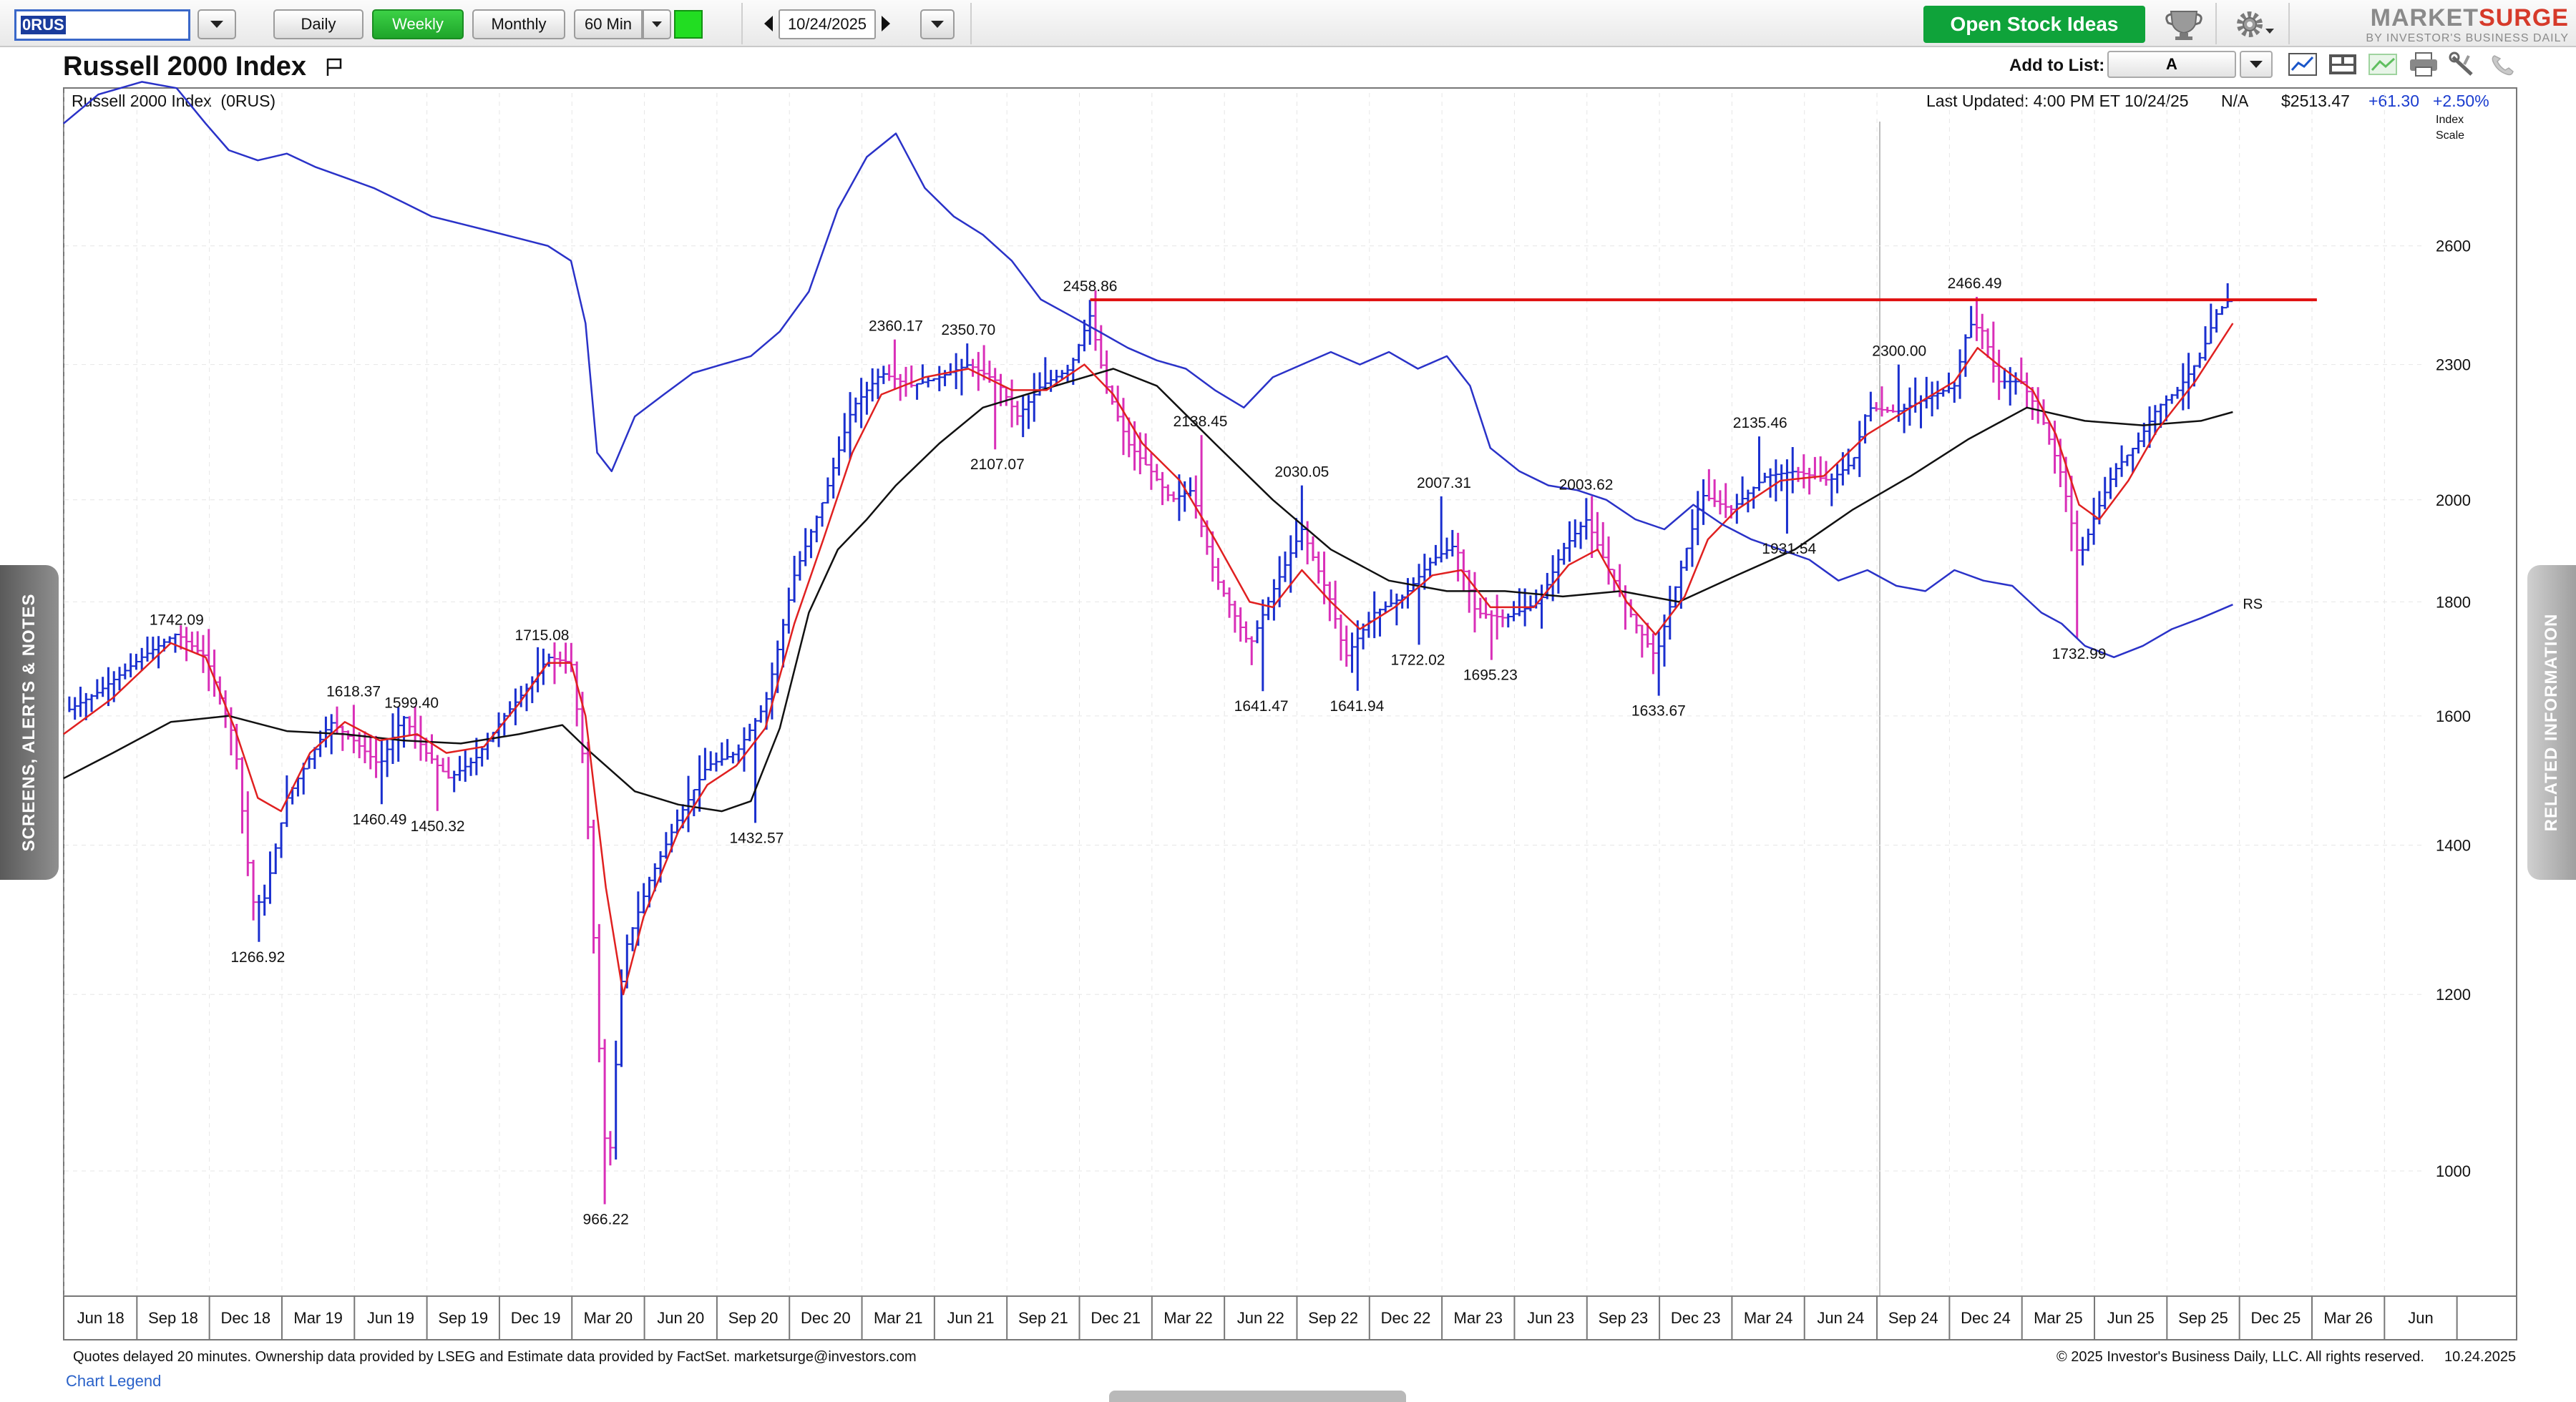 The width and height of the screenshot is (2576, 1402). I want to click on image-export-icon, so click(2383, 64).